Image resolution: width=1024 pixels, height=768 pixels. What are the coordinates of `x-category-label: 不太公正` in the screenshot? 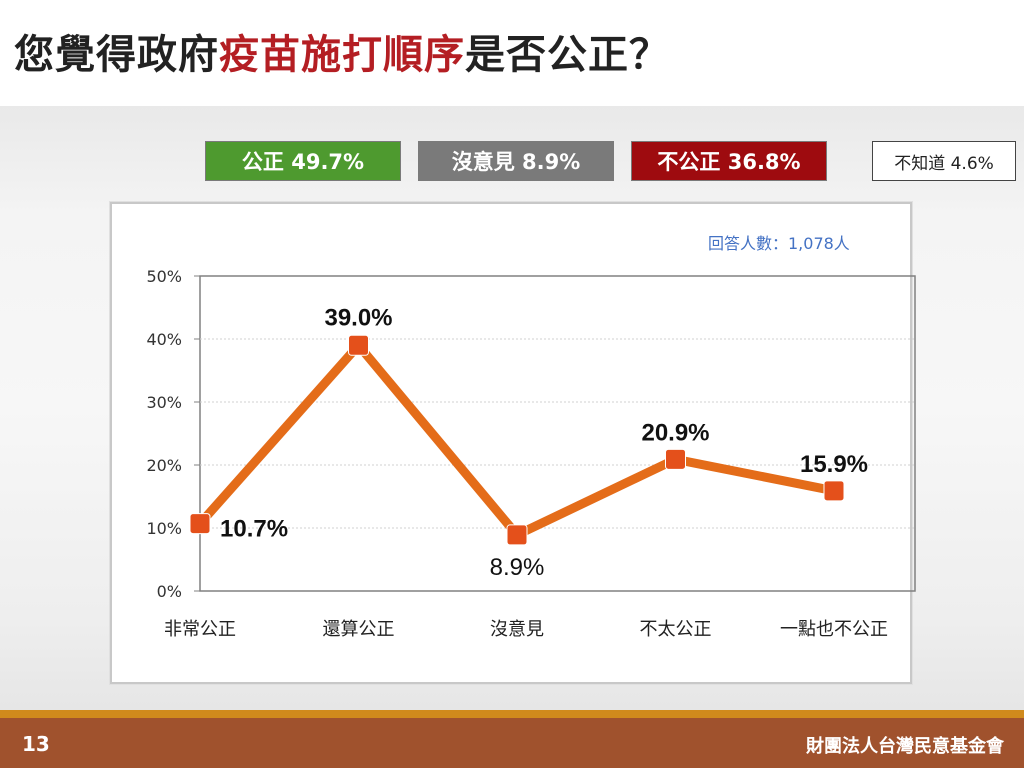 It's located at (676, 629).